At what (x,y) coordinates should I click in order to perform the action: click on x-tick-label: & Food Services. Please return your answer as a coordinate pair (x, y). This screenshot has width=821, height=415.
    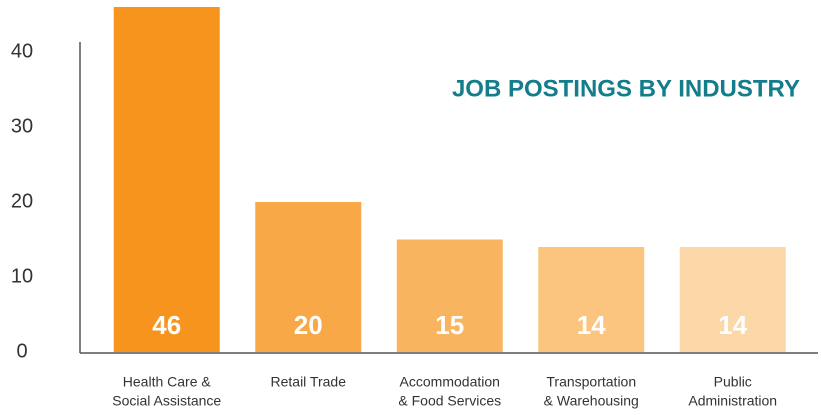
    Looking at the image, I should click on (449, 401).